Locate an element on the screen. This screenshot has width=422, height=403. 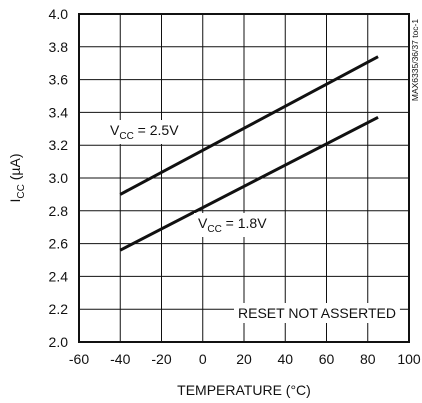
y-tick-label: 4.0 is located at coordinates (59, 14).